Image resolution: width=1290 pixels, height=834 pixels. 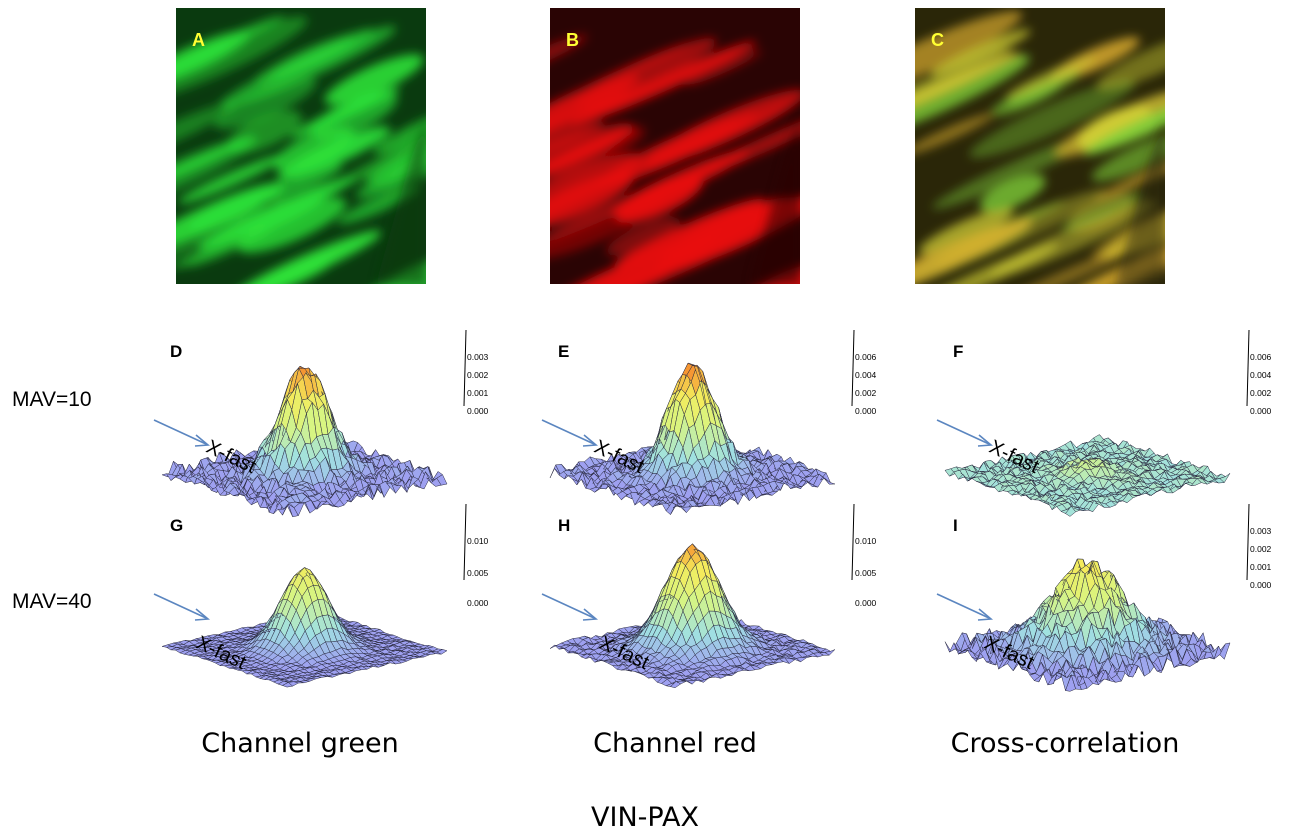 I want to click on surface-i, so click(x=1093, y=597).